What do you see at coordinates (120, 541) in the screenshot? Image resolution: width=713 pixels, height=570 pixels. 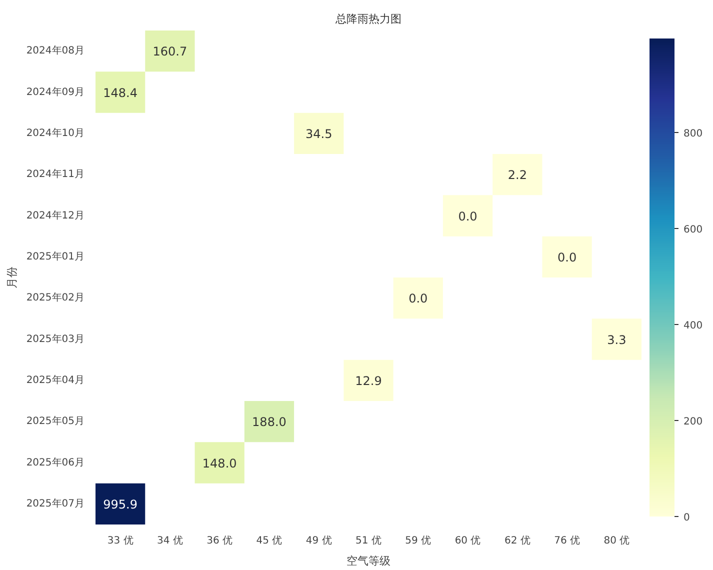 I see `x-tick-label: 33 优` at bounding box center [120, 541].